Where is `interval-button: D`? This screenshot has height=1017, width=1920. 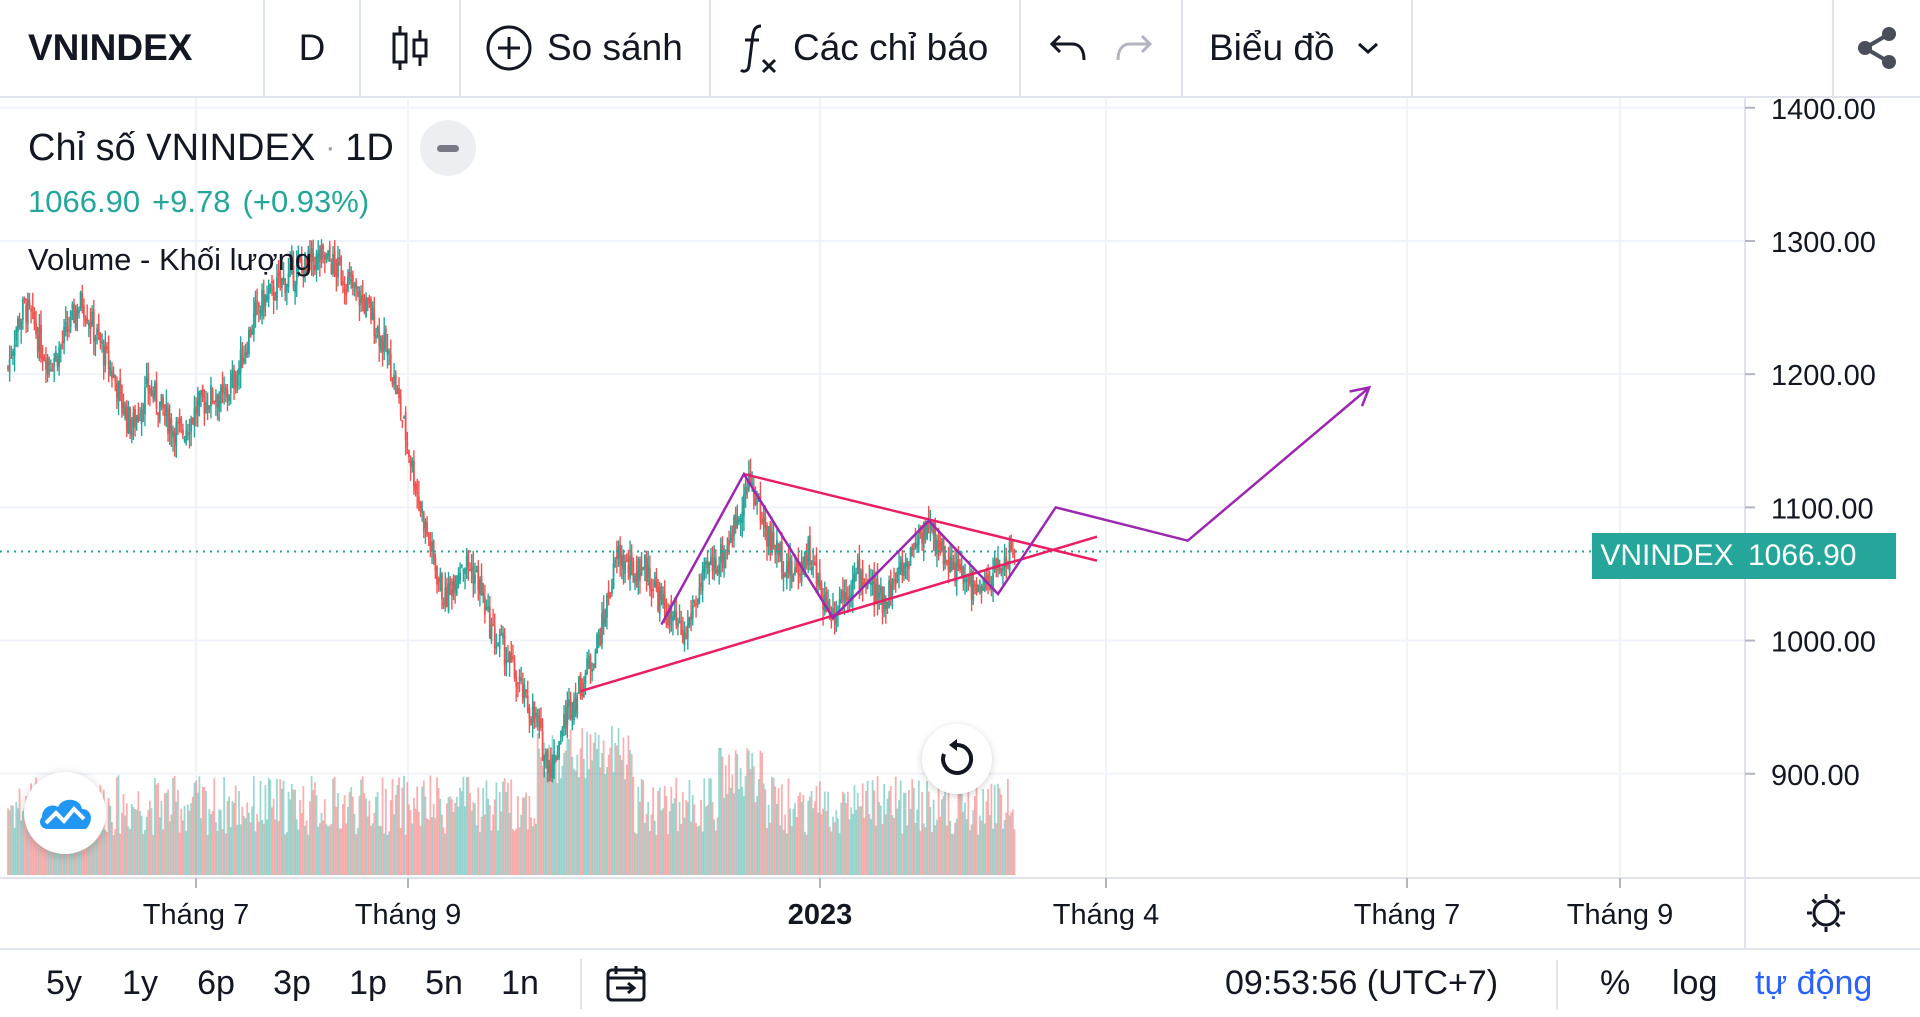 interval-button: D is located at coordinates (313, 48).